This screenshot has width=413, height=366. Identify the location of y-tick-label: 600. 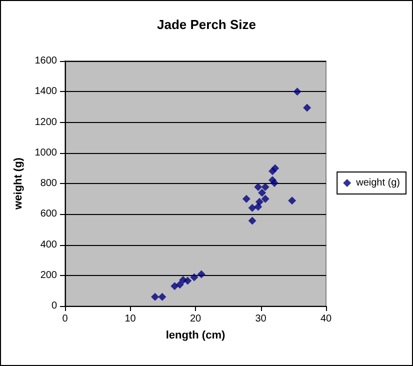
(49, 214).